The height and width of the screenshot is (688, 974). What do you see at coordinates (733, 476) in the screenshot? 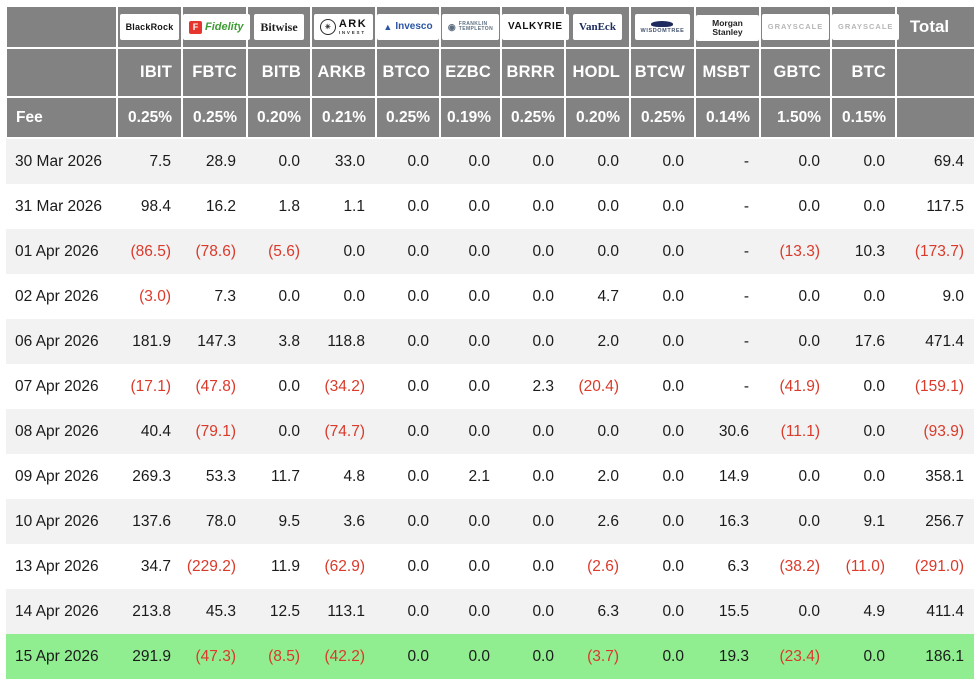
I see `value-msbt: 14.9` at bounding box center [733, 476].